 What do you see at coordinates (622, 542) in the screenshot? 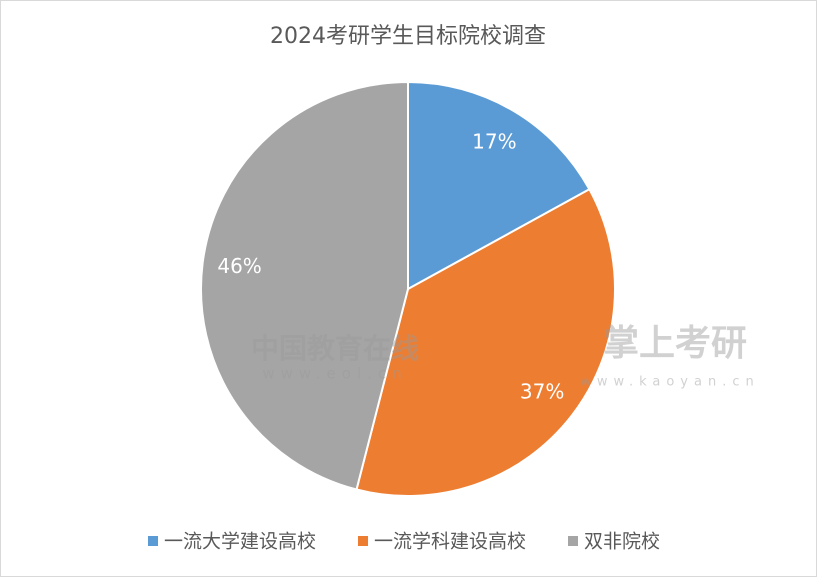
I see `legend-label: 双非院校` at bounding box center [622, 542].